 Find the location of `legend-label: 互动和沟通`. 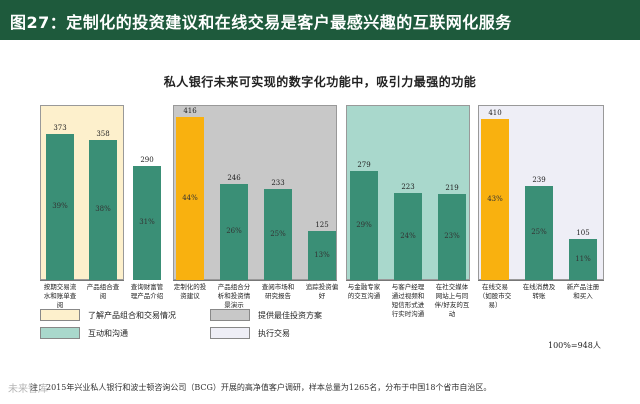

legend-label: 互动和沟通 is located at coordinates (108, 333).